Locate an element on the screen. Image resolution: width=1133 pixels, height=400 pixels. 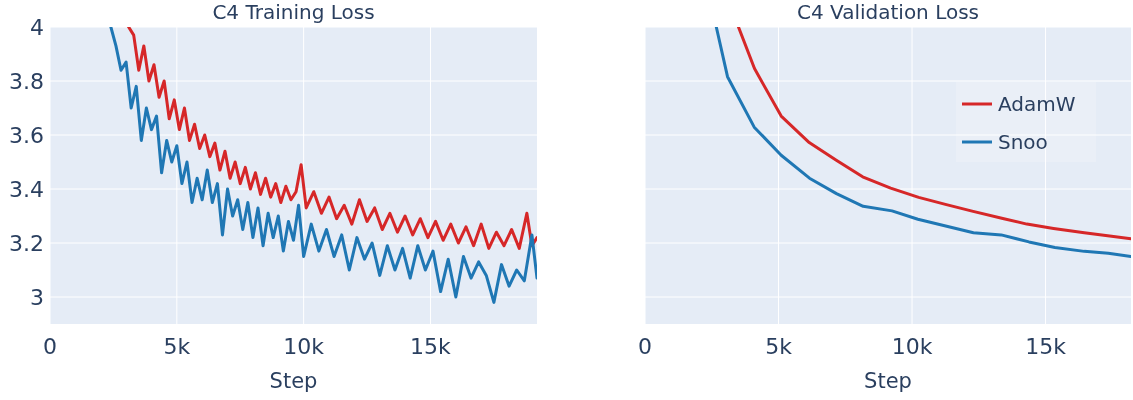
y-tick-label: 3.8 is located at coordinates (26, 81).